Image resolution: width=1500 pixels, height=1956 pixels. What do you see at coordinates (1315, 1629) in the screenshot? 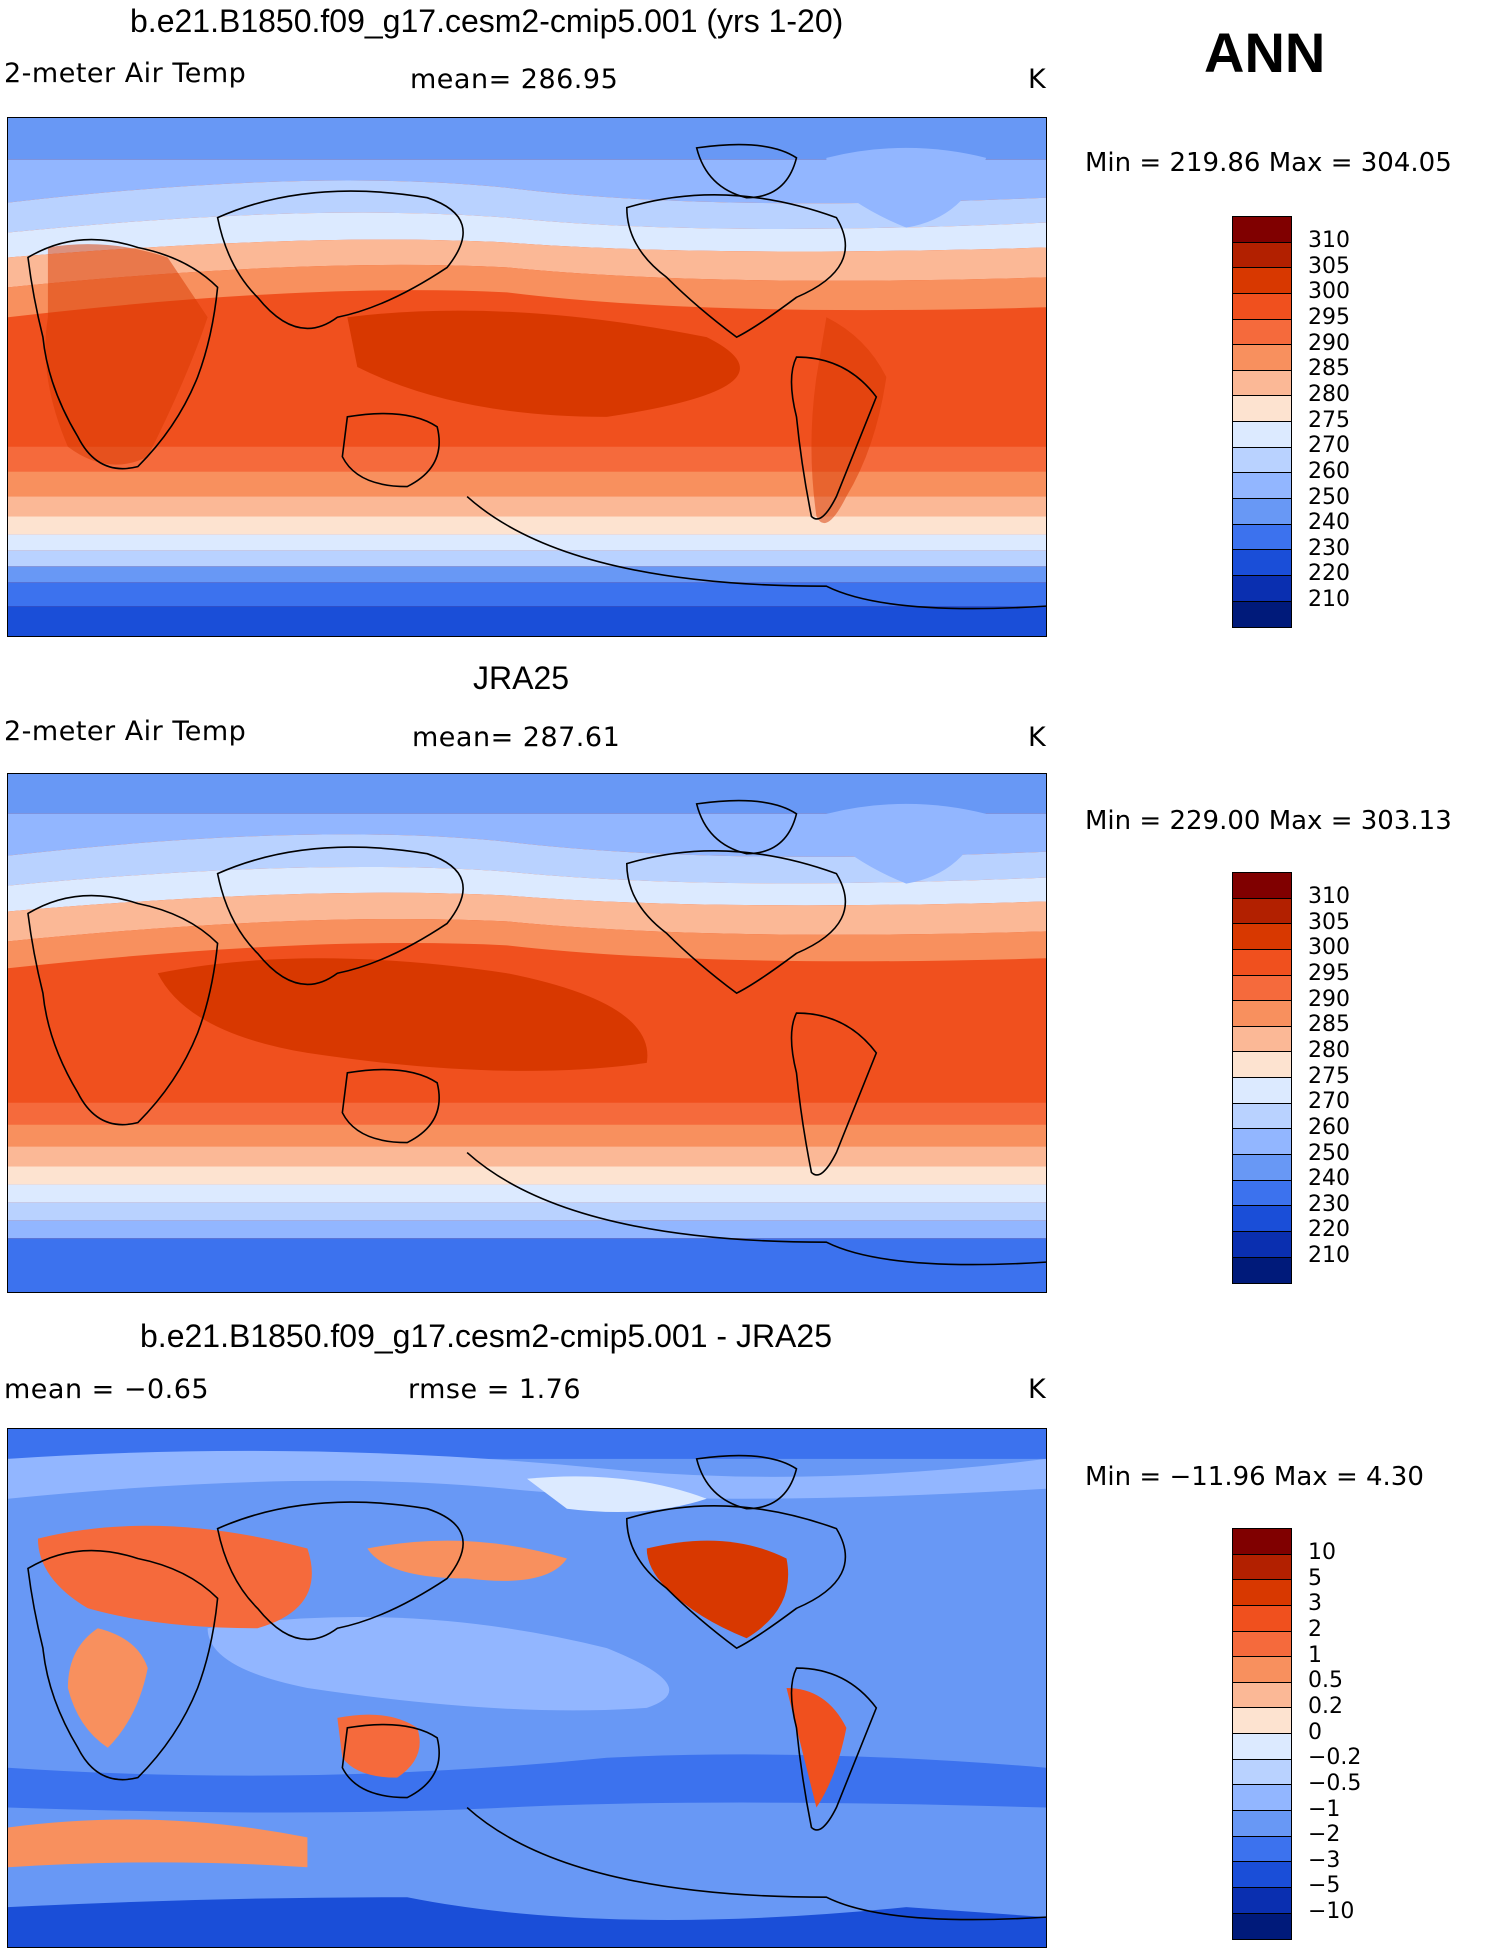
I see `colorbar-tick-label: 2` at bounding box center [1315, 1629].